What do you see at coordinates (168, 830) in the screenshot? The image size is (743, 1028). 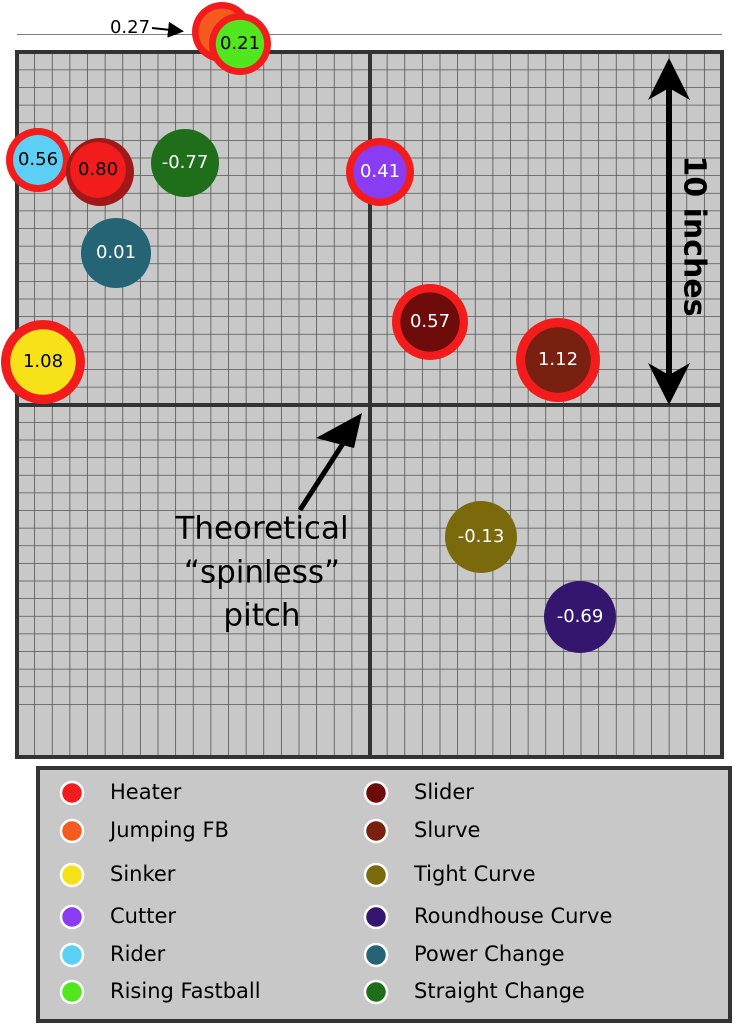 I see `legend-label: Jumping FB` at bounding box center [168, 830].